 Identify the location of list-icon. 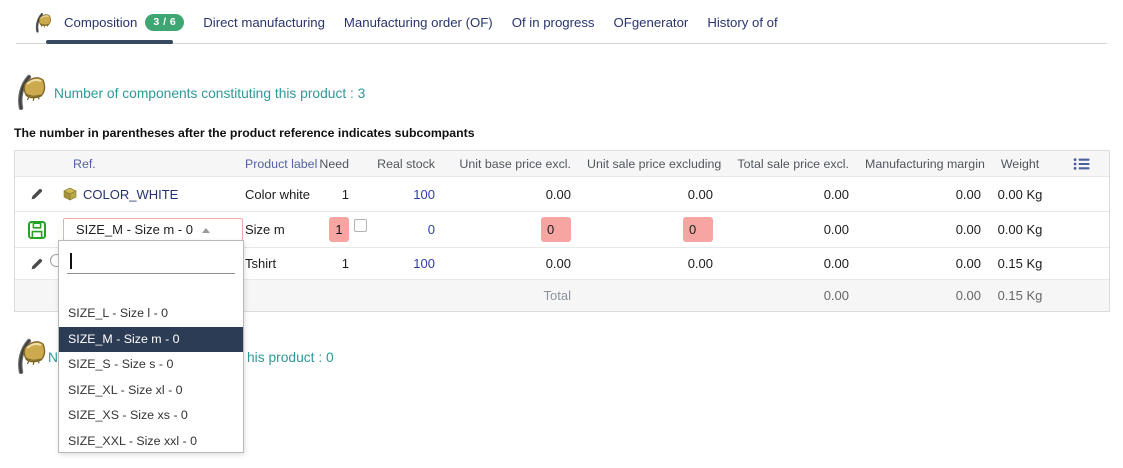
(1081, 164).